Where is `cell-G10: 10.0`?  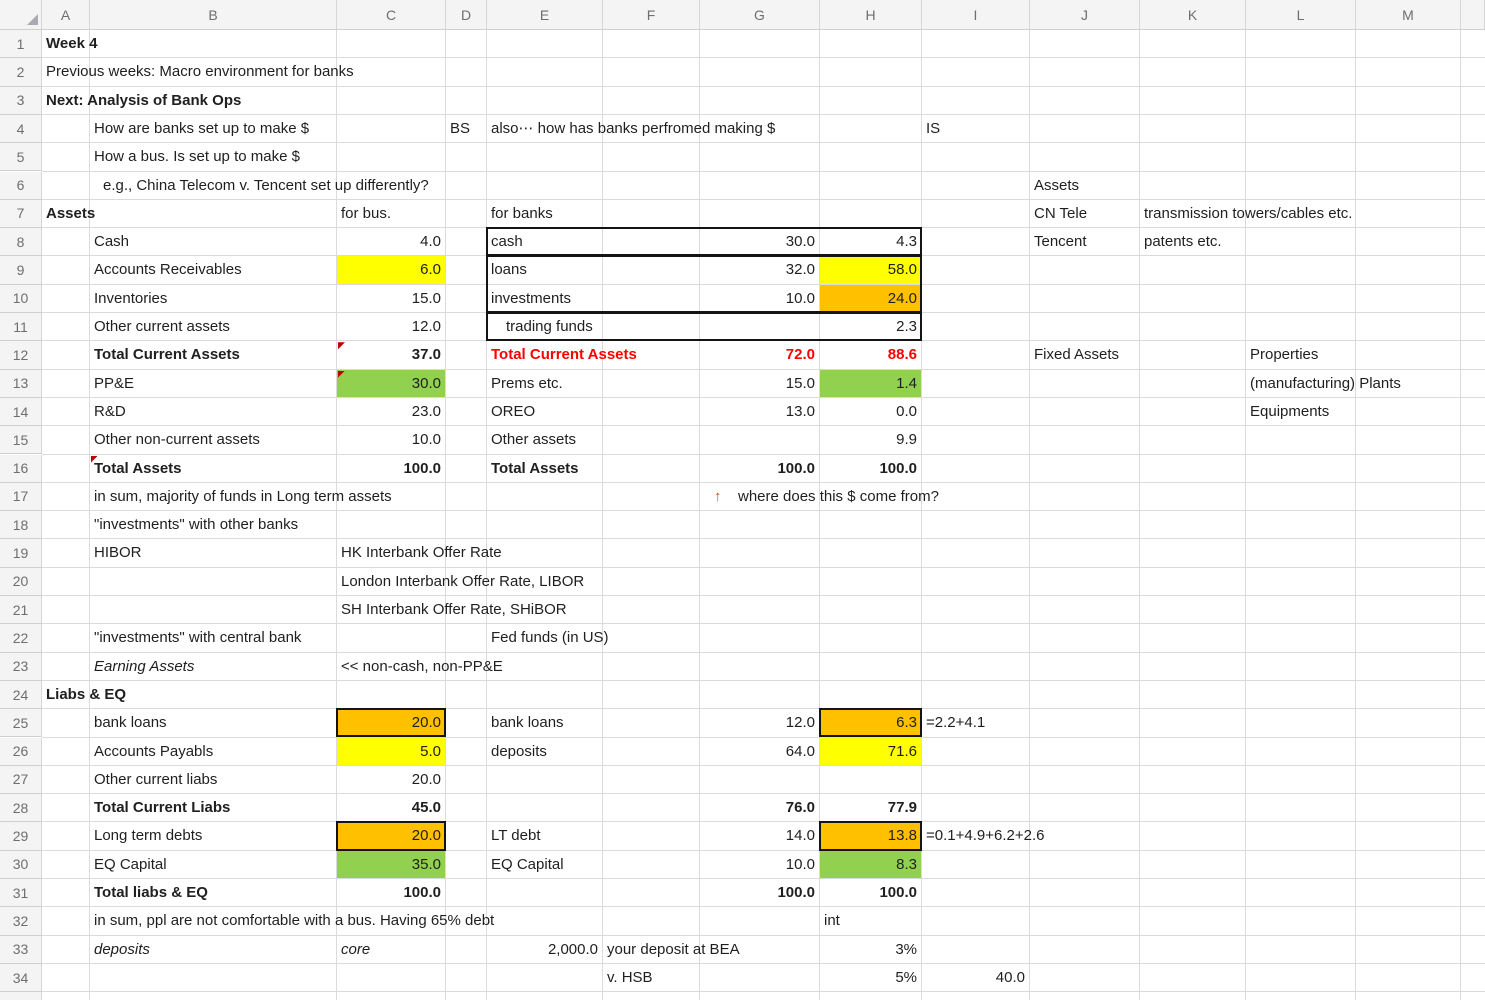 cell-G10: 10.0 is located at coordinates (800, 298).